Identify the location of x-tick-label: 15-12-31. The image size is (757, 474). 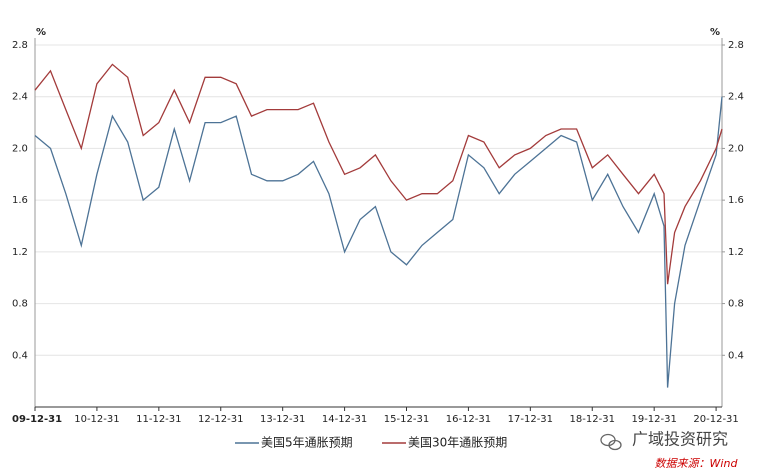
(406, 419).